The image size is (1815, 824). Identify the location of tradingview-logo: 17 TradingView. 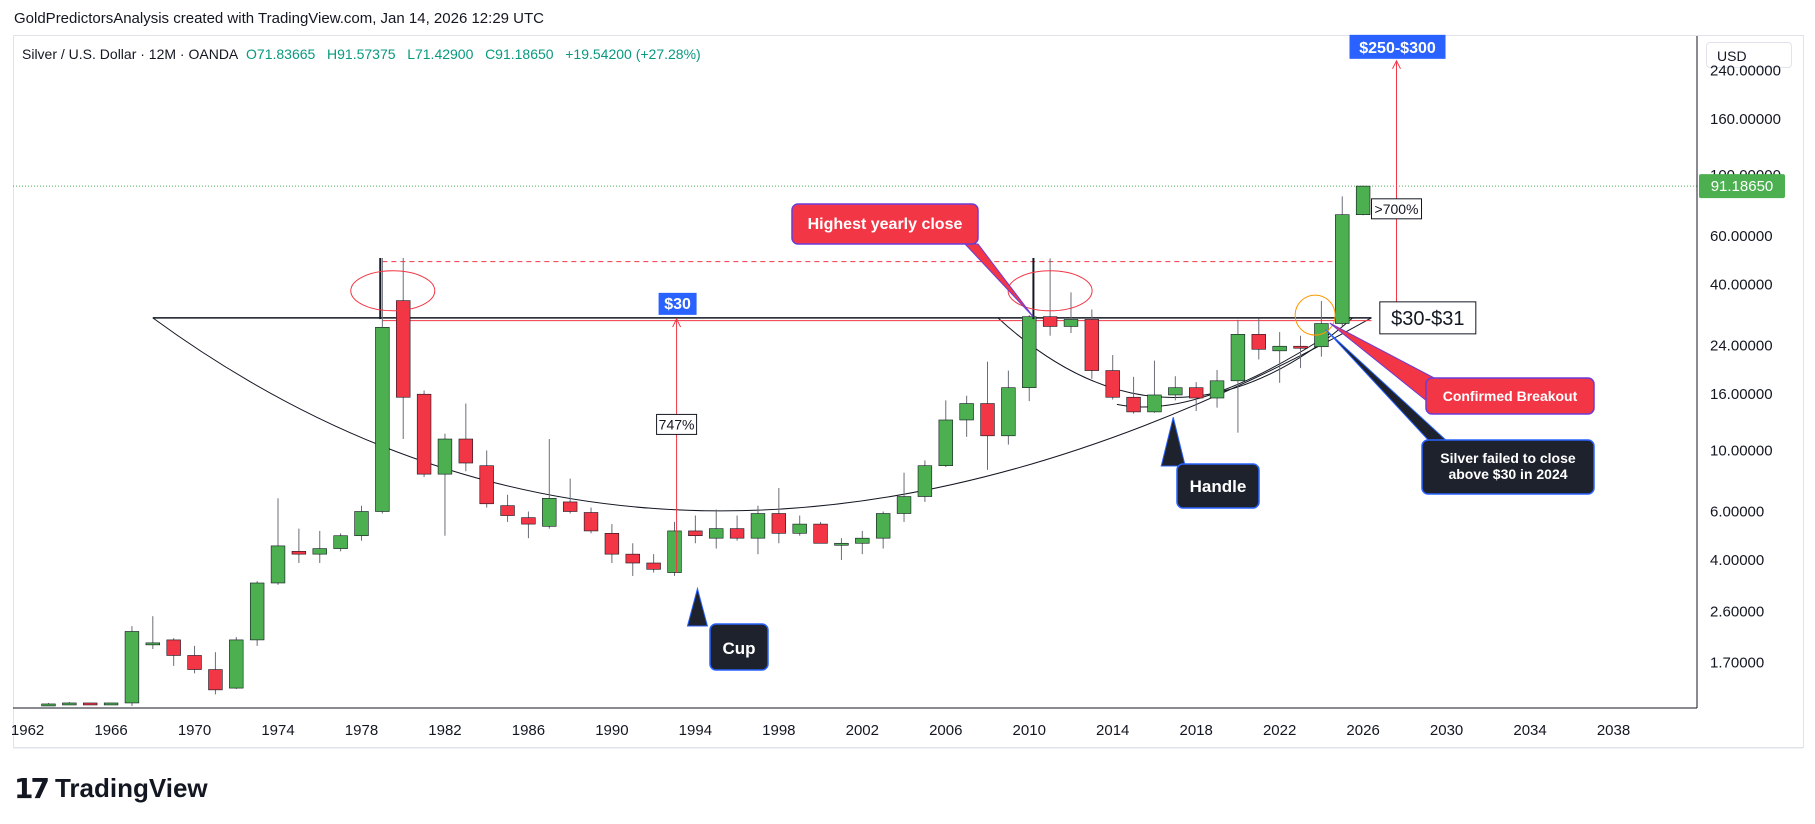
(111, 788).